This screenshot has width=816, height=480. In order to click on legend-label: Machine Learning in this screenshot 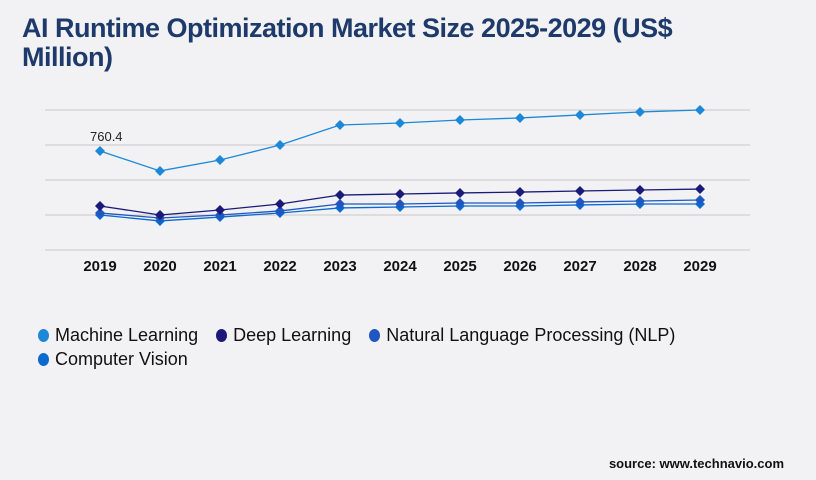, I will do `click(127, 334)`.